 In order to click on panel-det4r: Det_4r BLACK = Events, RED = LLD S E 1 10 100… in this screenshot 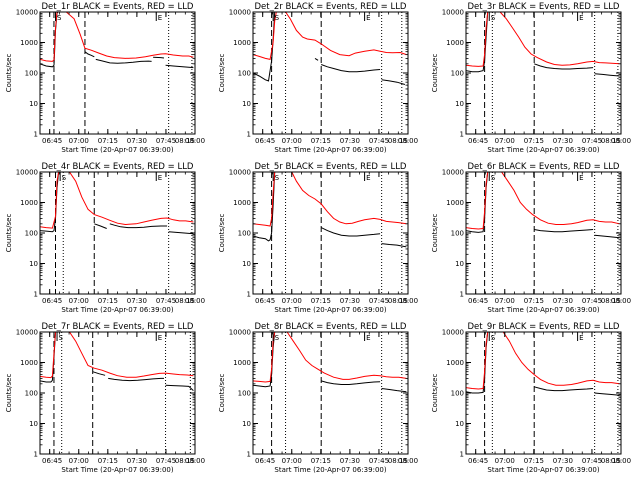, I will do `click(105, 238)`.